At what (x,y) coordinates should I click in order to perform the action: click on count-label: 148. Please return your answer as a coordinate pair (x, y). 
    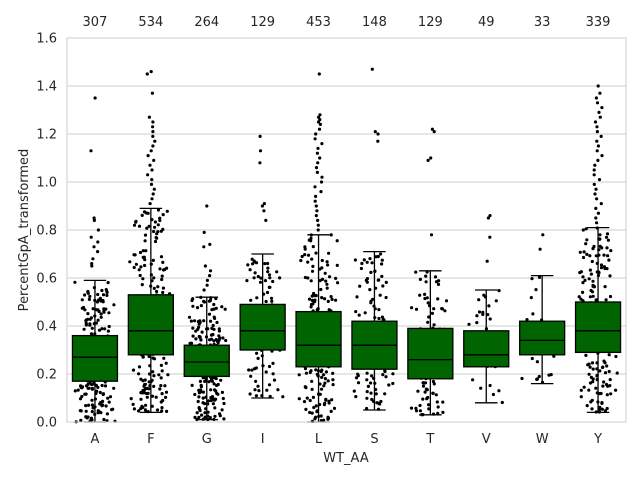
    Looking at the image, I should click on (374, 22).